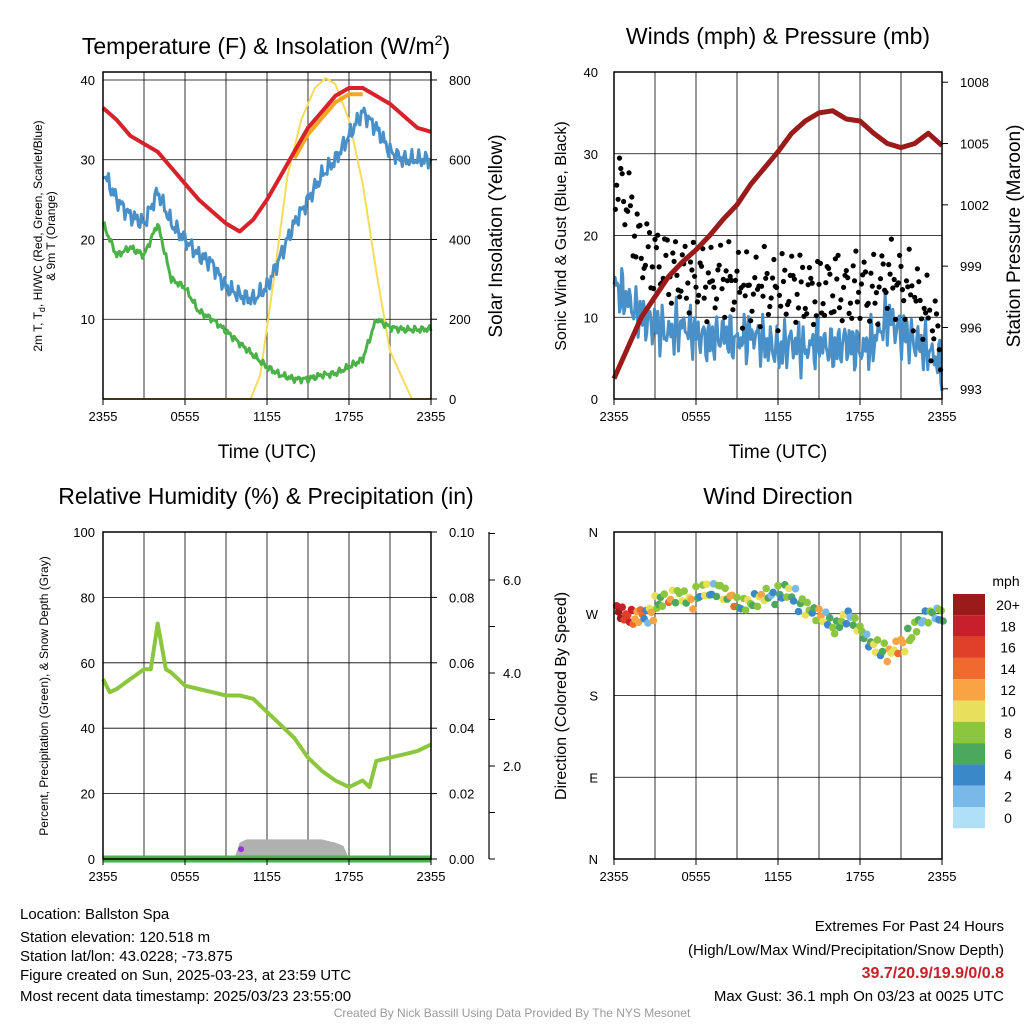 Image resolution: width=1024 pixels, height=1024 pixels. Describe the element at coordinates (591, 154) in the screenshot. I see `y-tick-label: 30` at that location.